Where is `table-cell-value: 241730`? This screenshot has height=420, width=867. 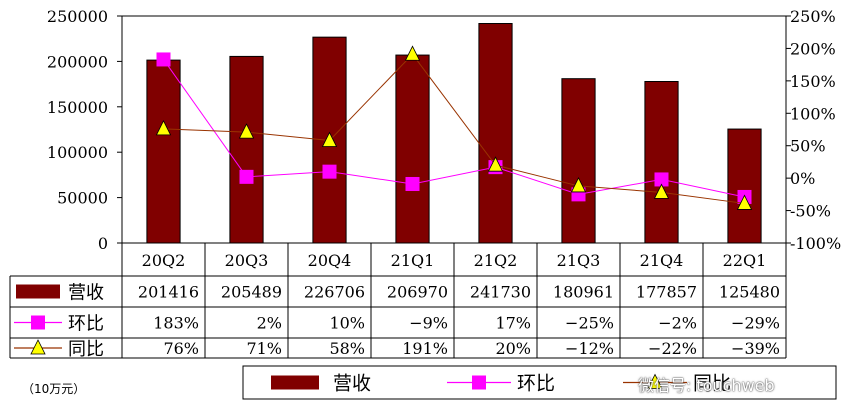
table-cell-value: 241730 is located at coordinates (500, 292).